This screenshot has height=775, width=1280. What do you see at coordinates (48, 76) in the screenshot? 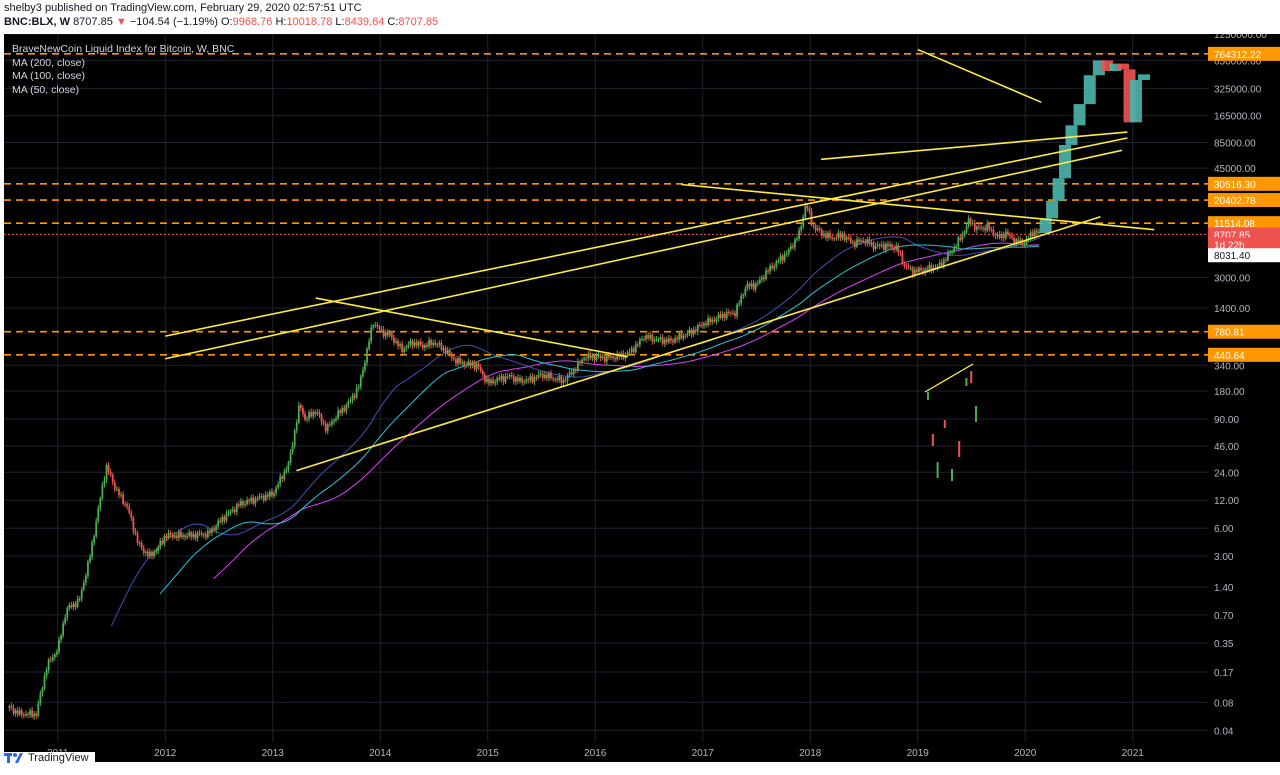
I see `legend-ma100: MA (100, close)` at bounding box center [48, 76].